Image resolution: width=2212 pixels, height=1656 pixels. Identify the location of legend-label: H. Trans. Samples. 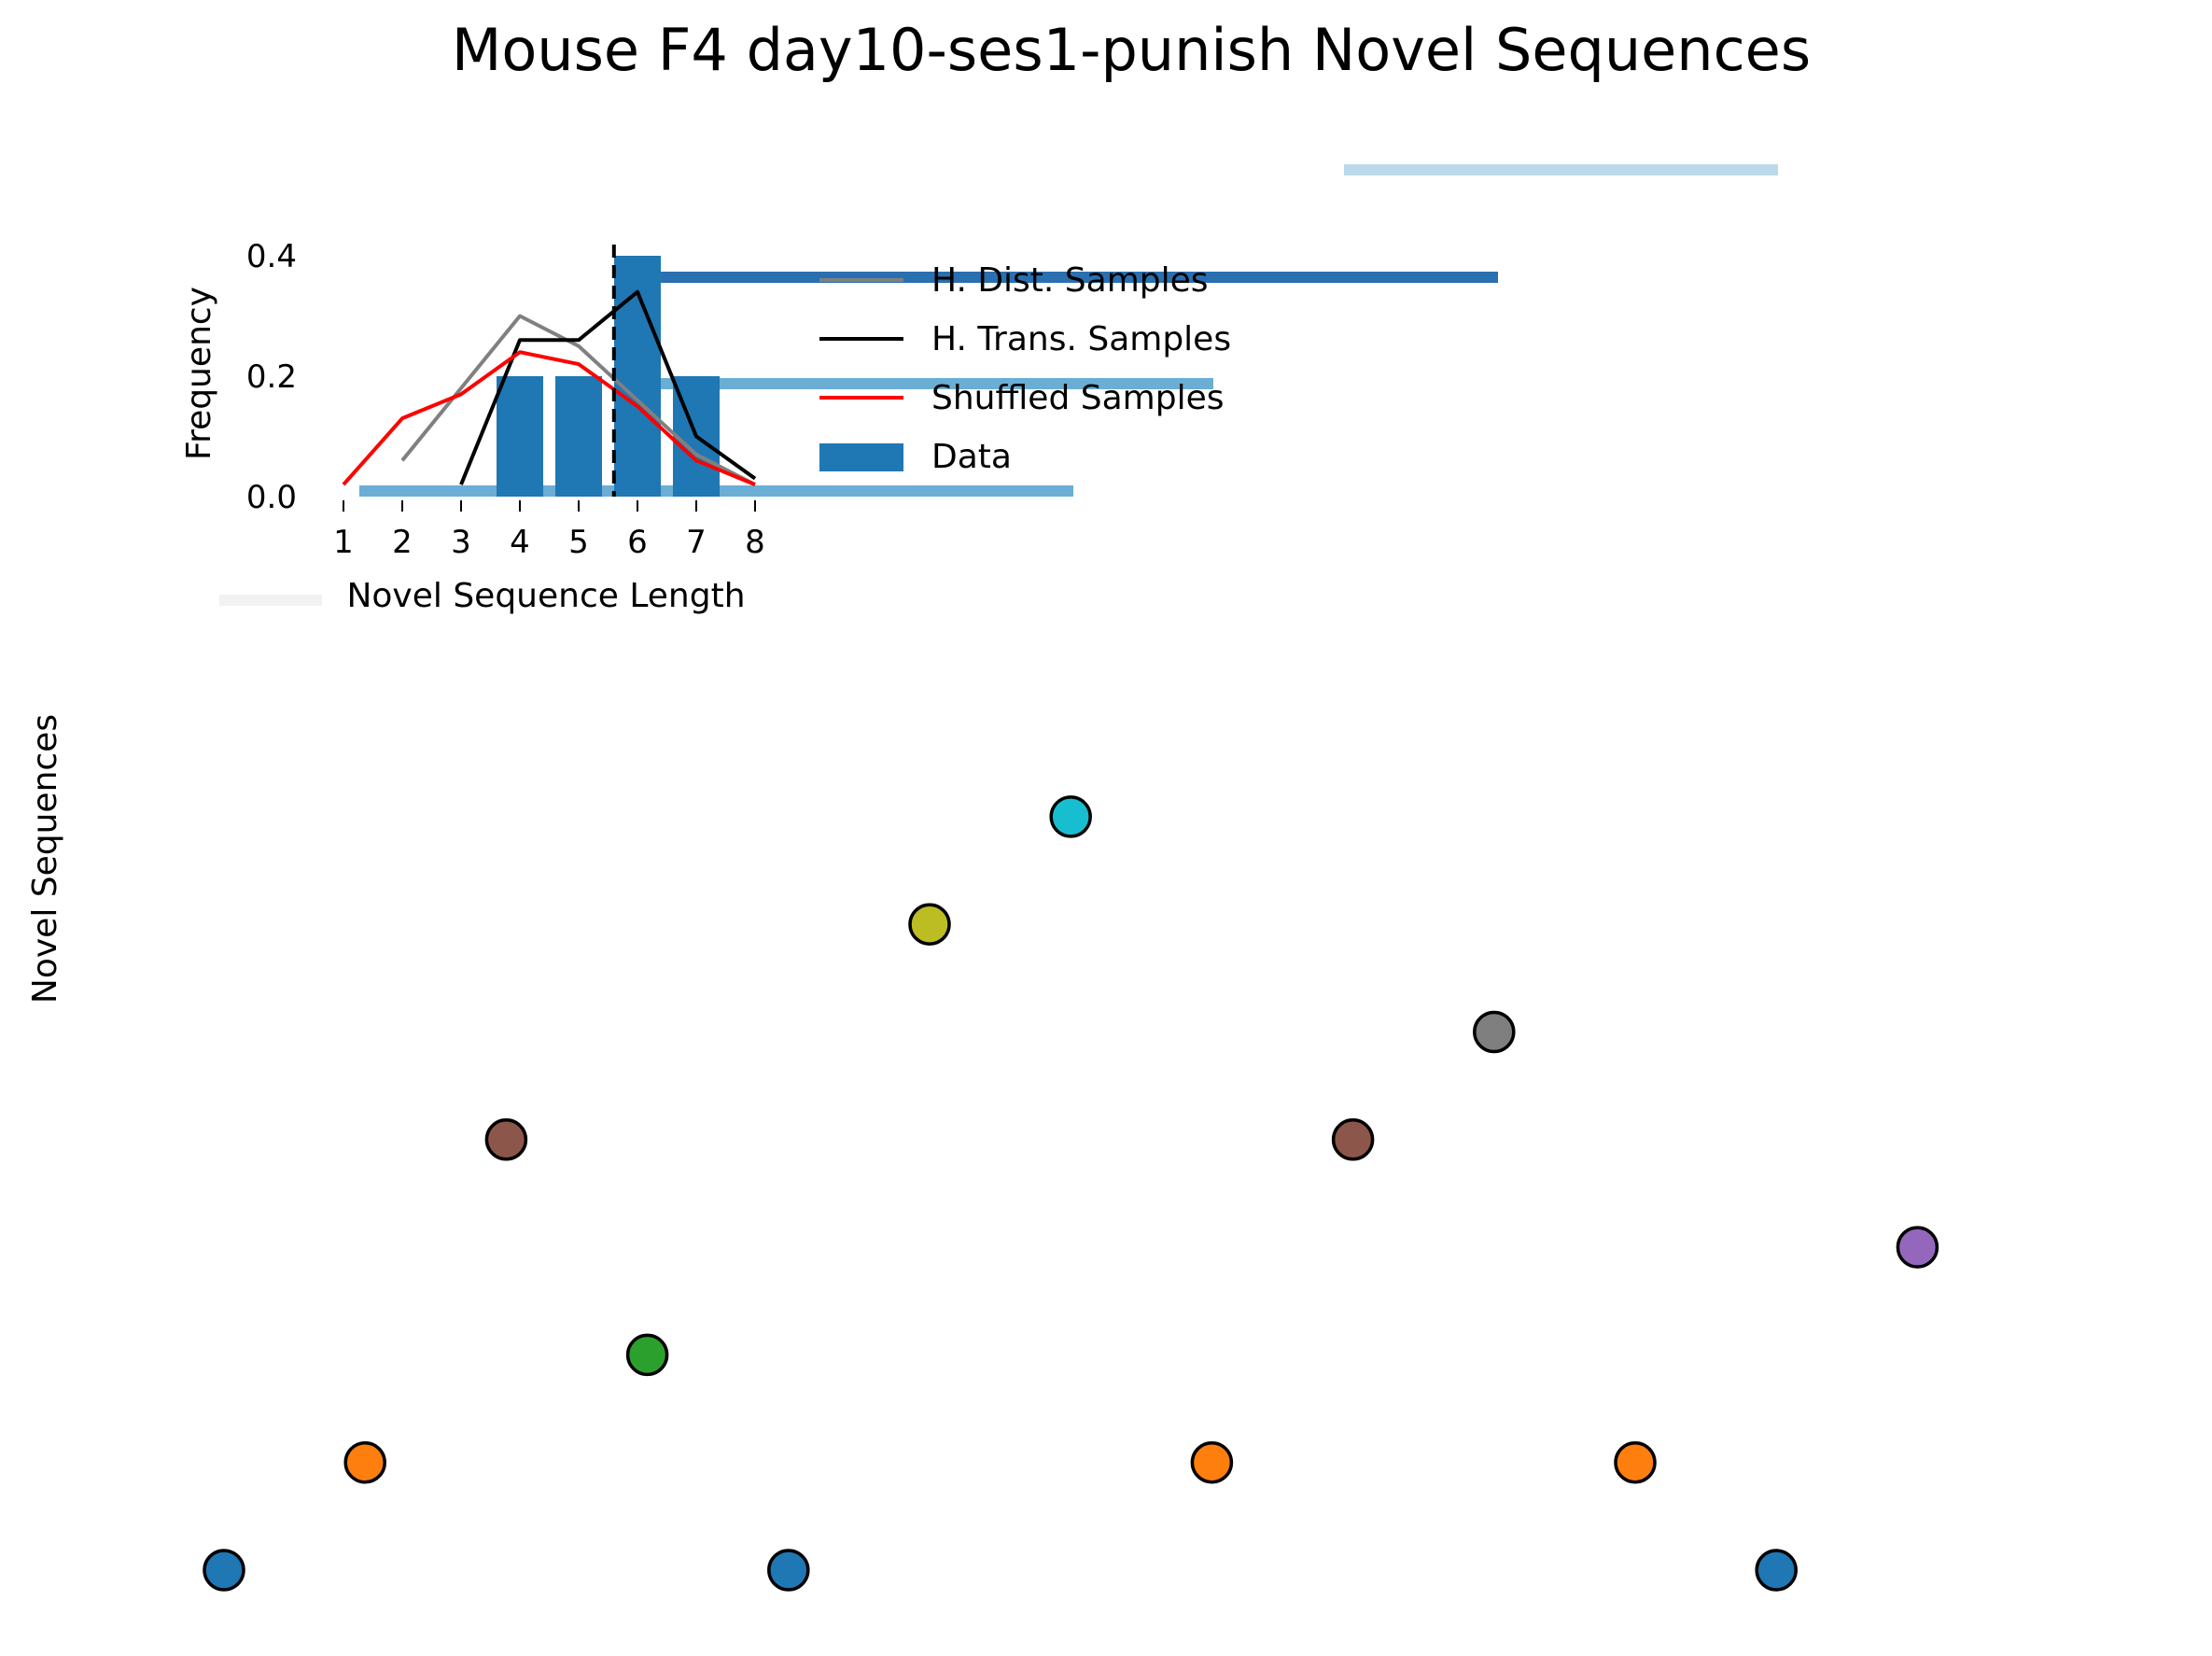
(1081, 339).